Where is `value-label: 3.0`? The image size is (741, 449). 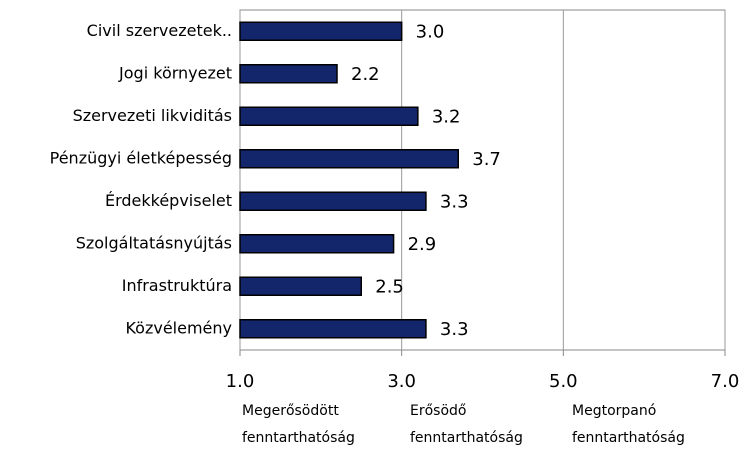 value-label: 3.0 is located at coordinates (430, 31).